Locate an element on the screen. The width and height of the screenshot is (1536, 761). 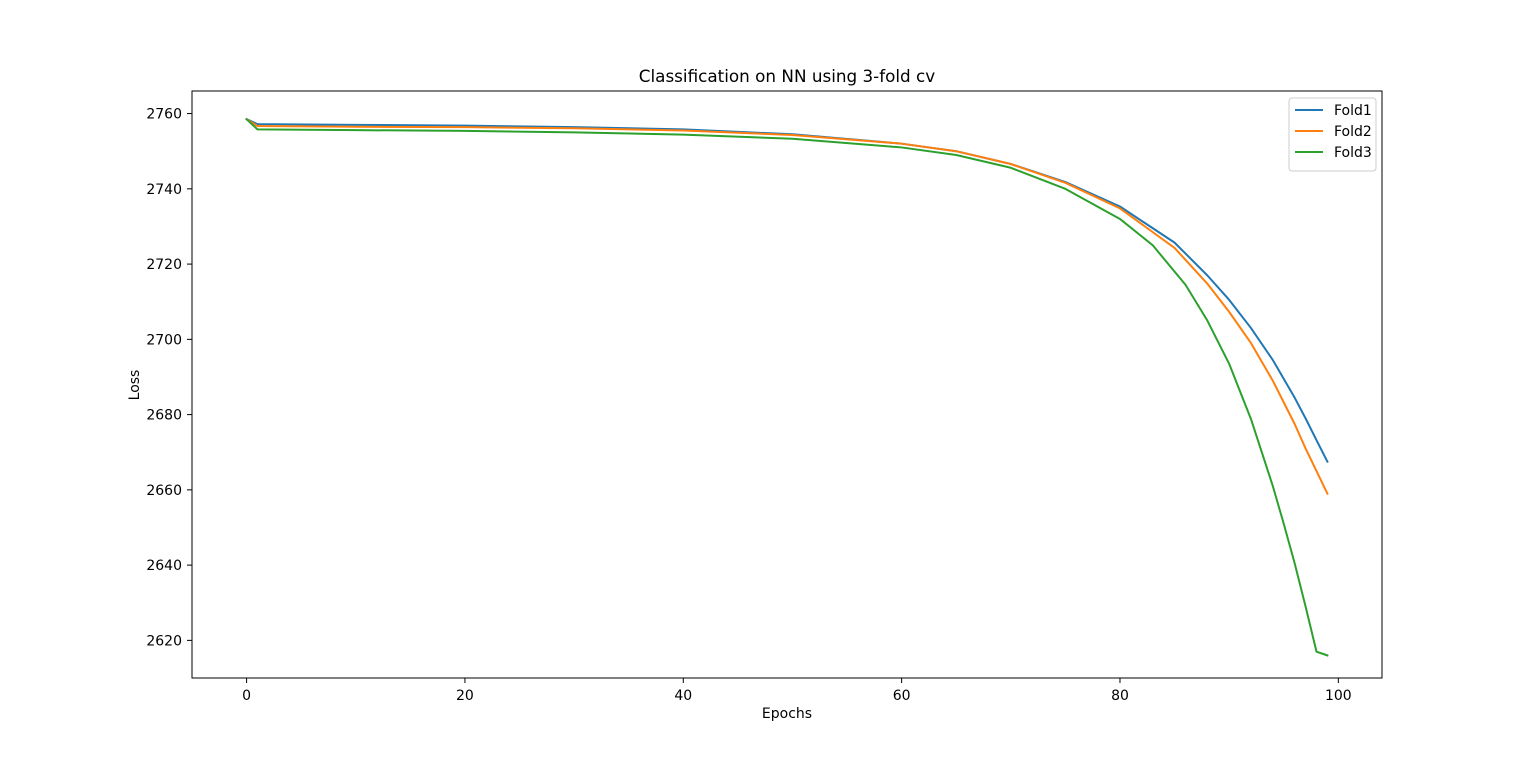
y-axis: 2620 2640 2660 2680 2700 2720 2740 2760 is located at coordinates (169, 378).